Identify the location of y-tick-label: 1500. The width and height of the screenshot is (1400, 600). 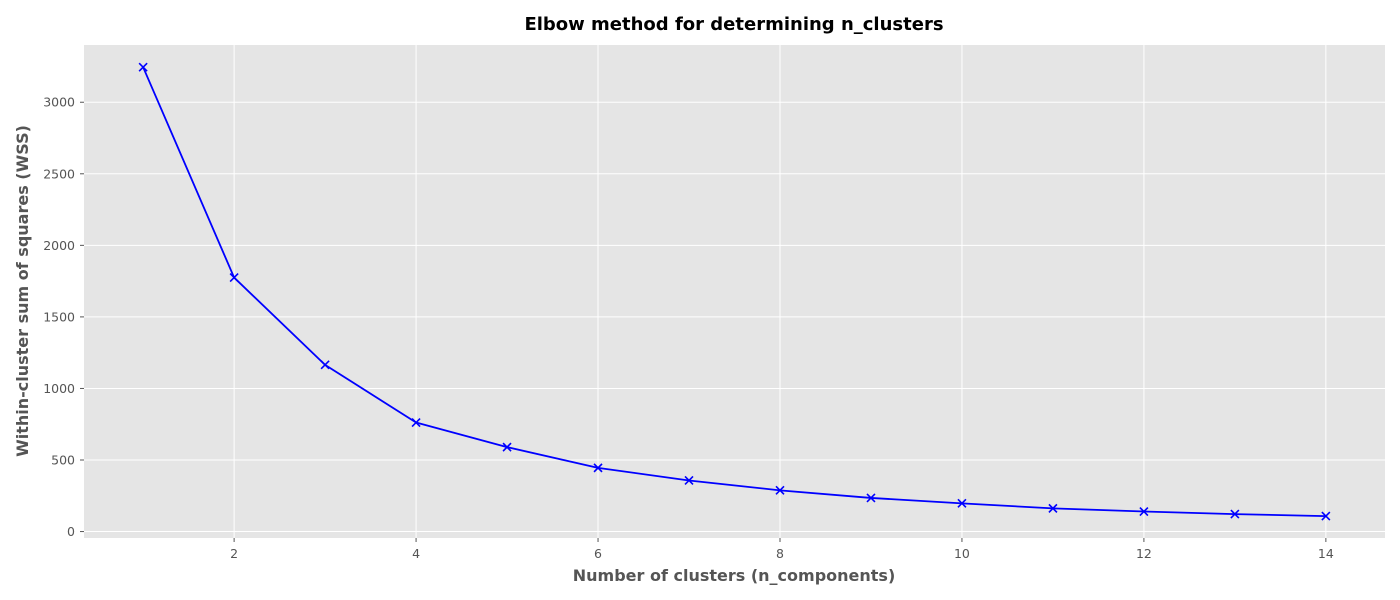
(59, 316).